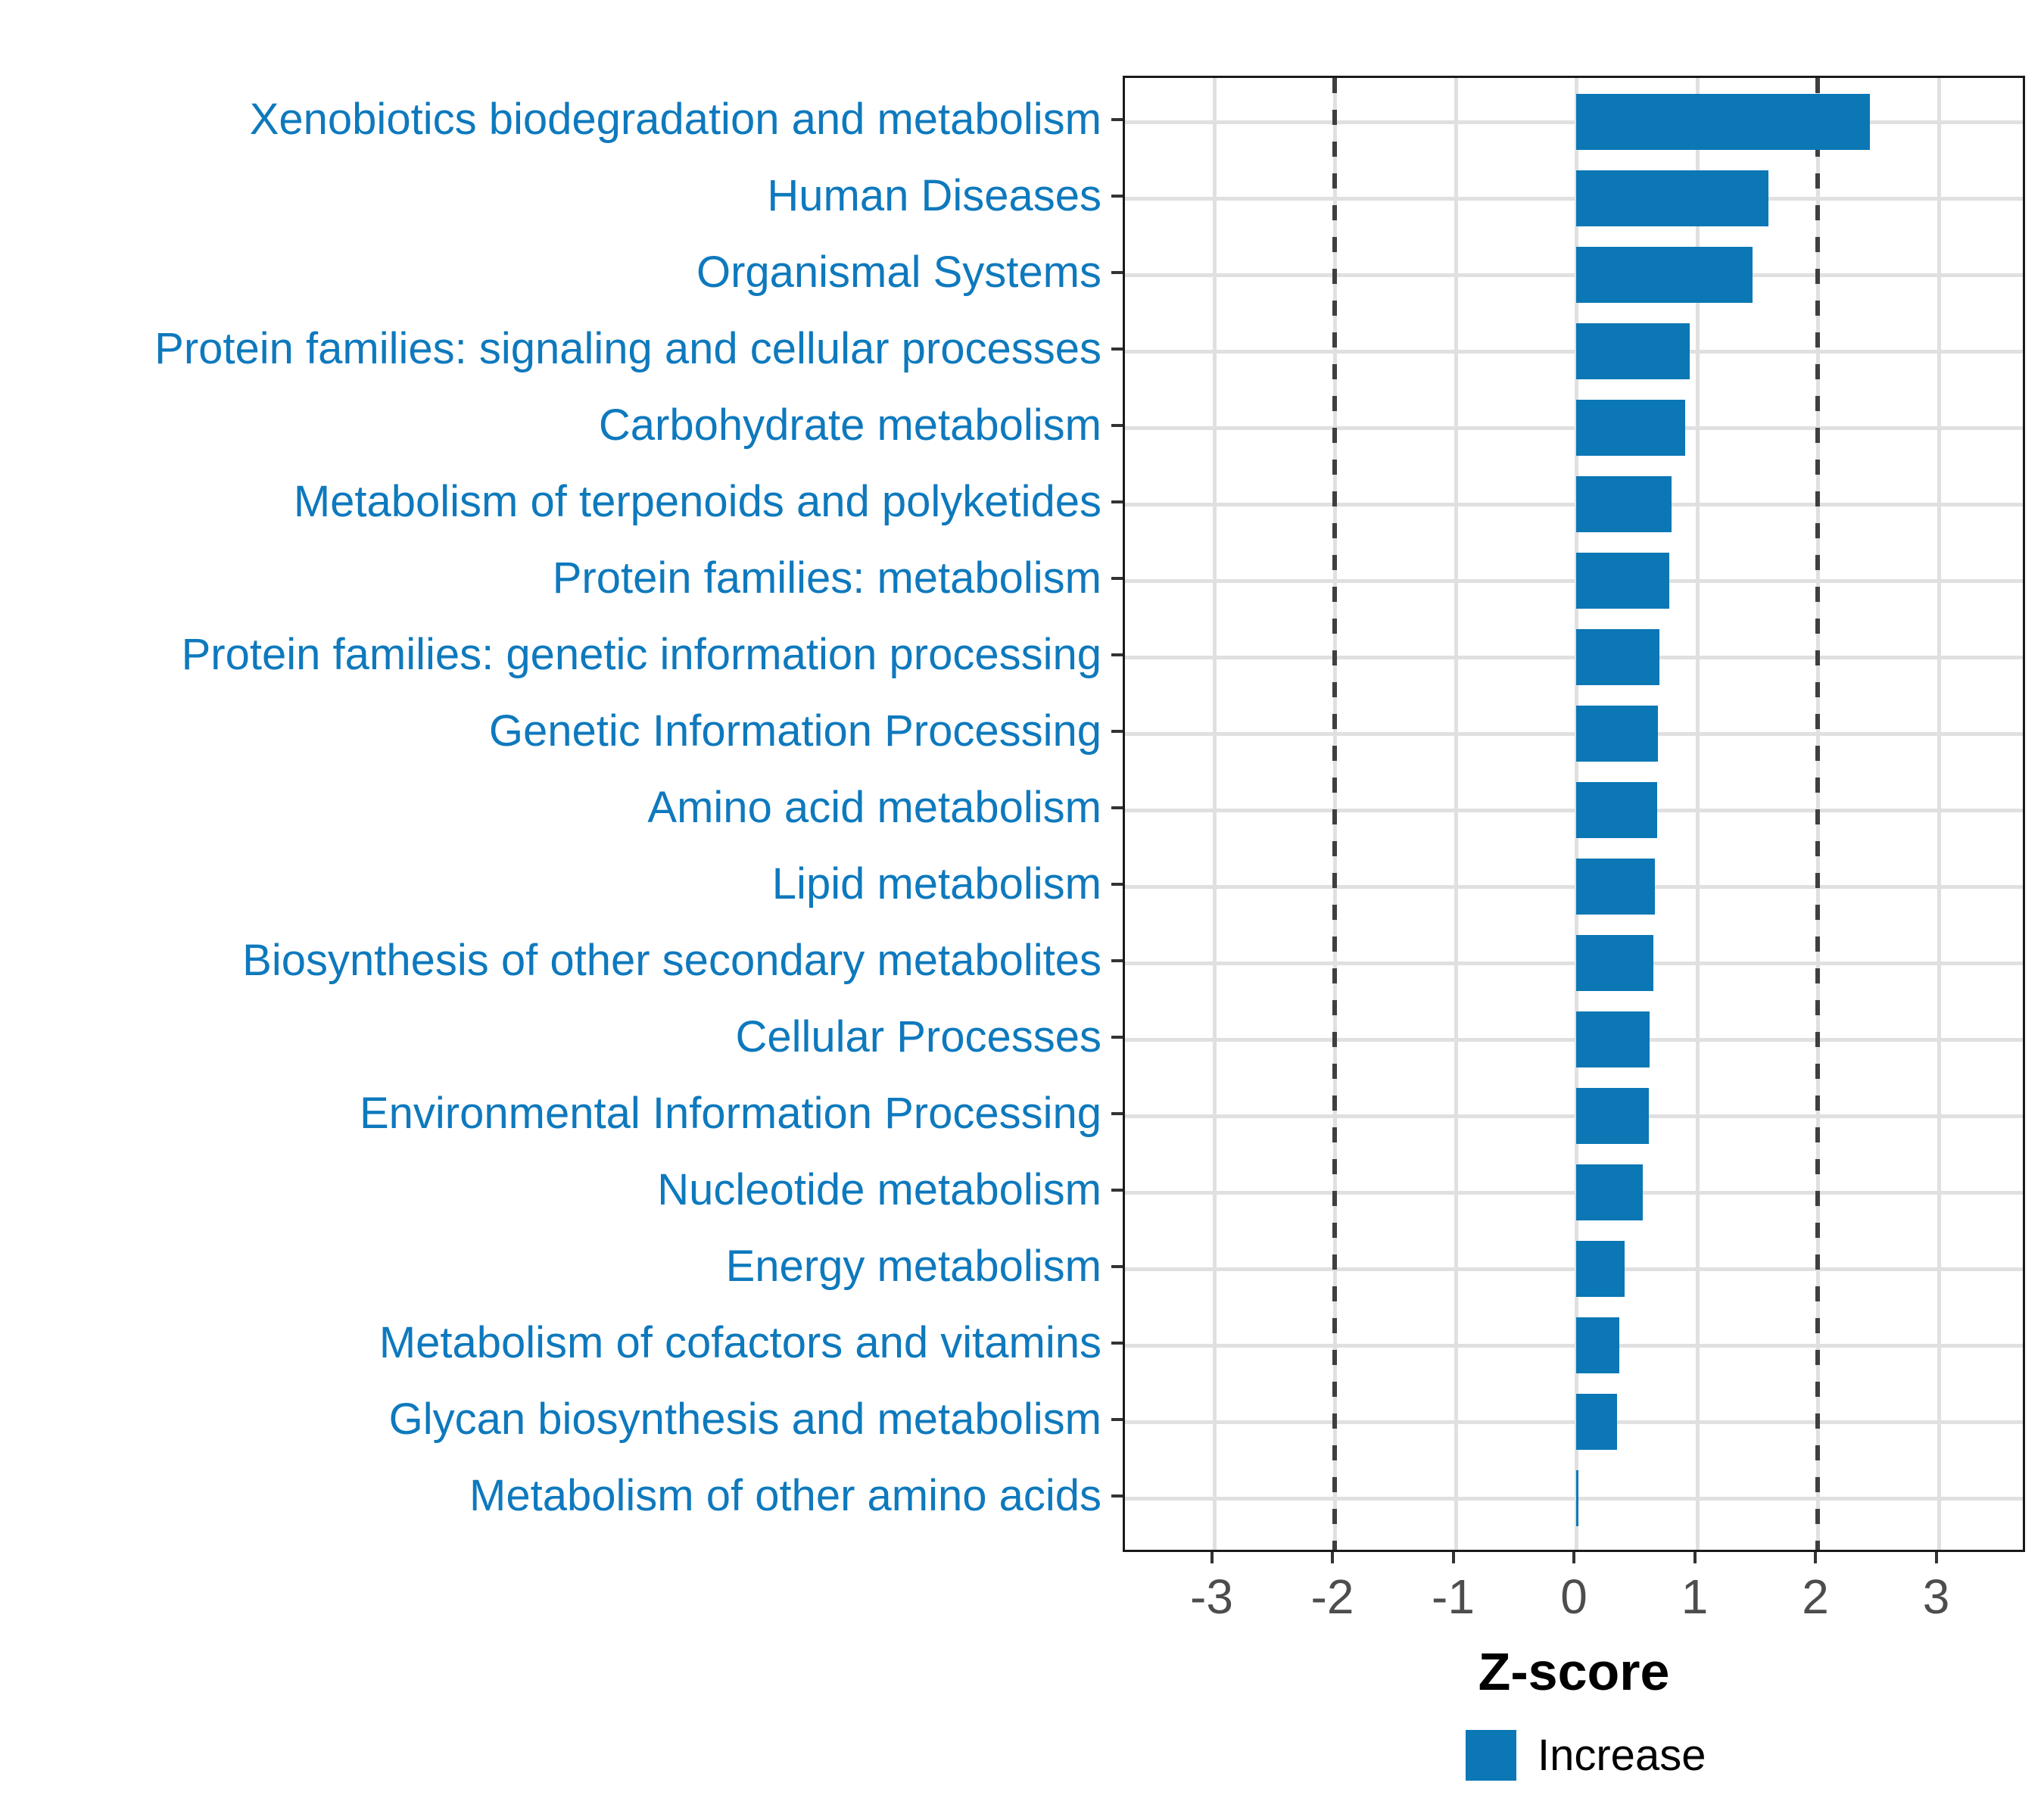 The width and height of the screenshot is (2044, 1817). I want to click on x-axis-title: Z-score, so click(1574, 1671).